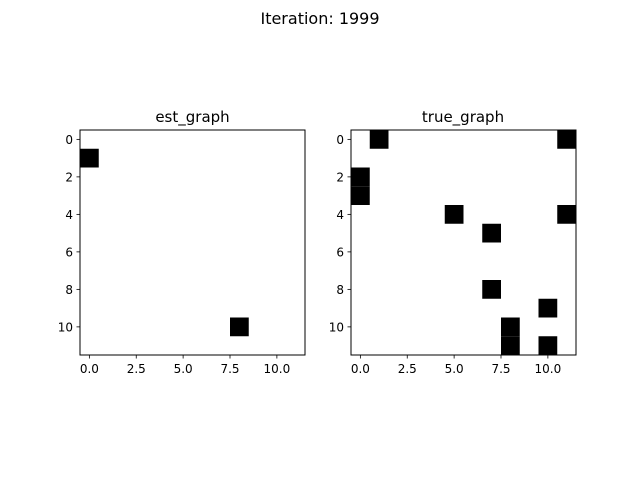  What do you see at coordinates (69, 290) in the screenshot?
I see `est-graph-ytick-label: 8` at bounding box center [69, 290].